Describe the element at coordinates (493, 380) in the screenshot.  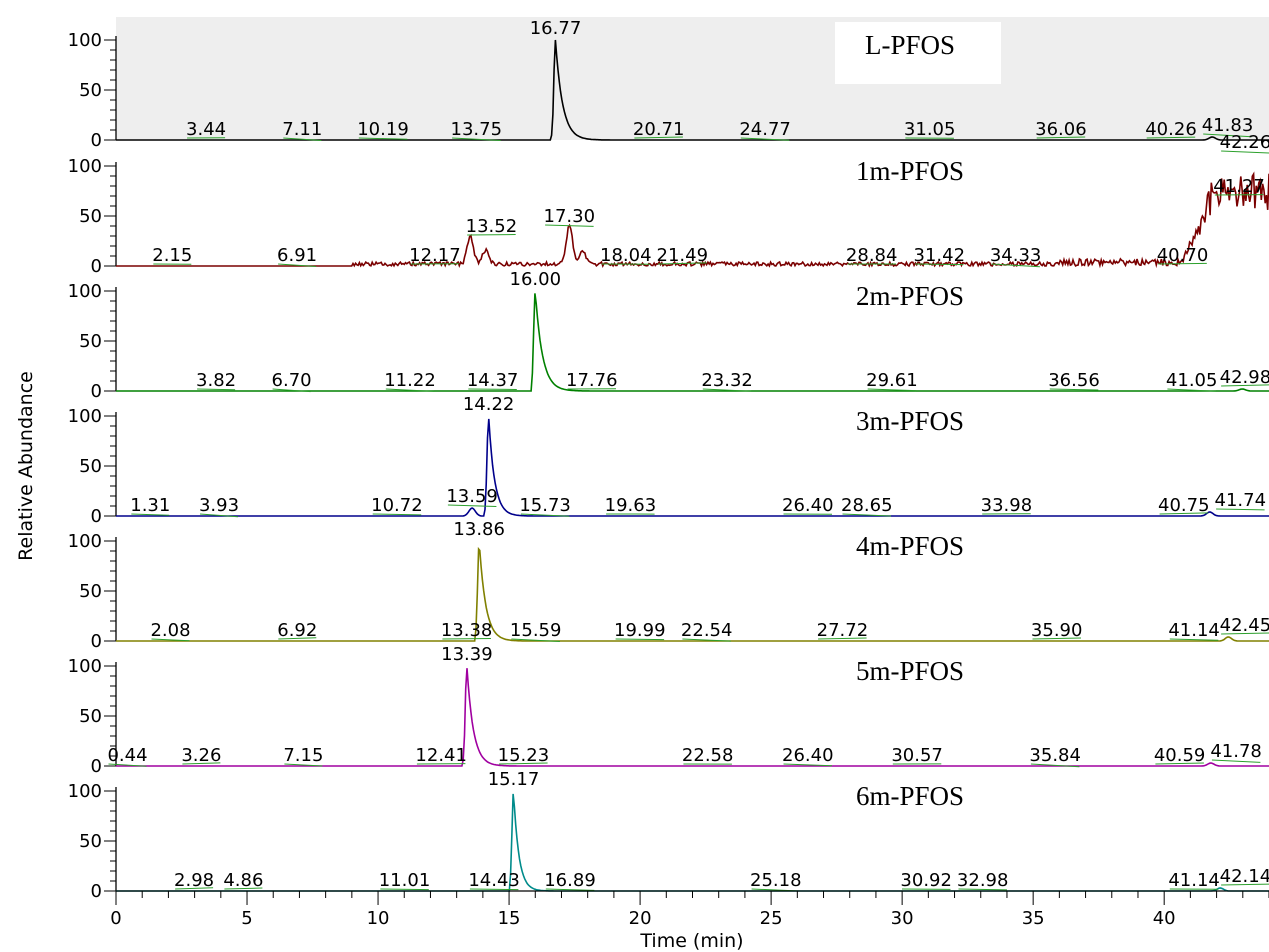
I see `peak-label: 14.37` at that location.